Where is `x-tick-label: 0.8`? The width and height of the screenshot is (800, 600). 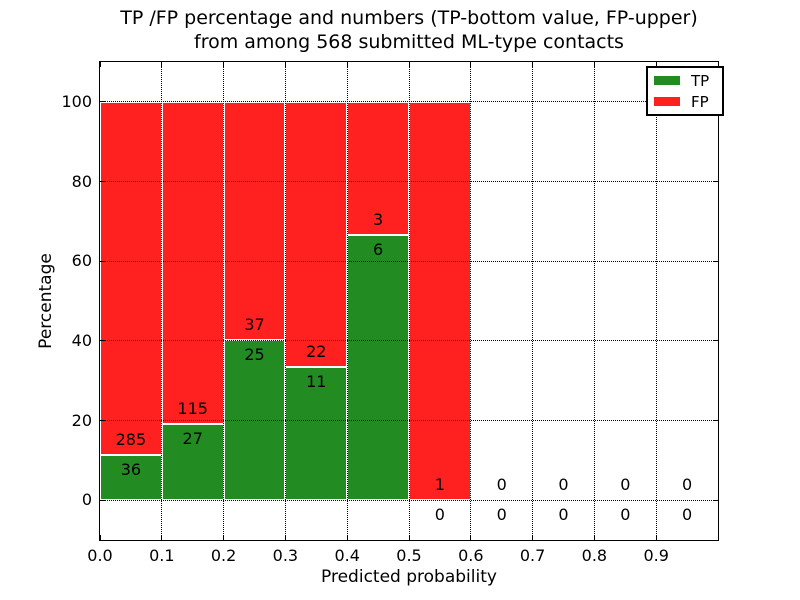
x-tick-label: 0.8 is located at coordinates (594, 555).